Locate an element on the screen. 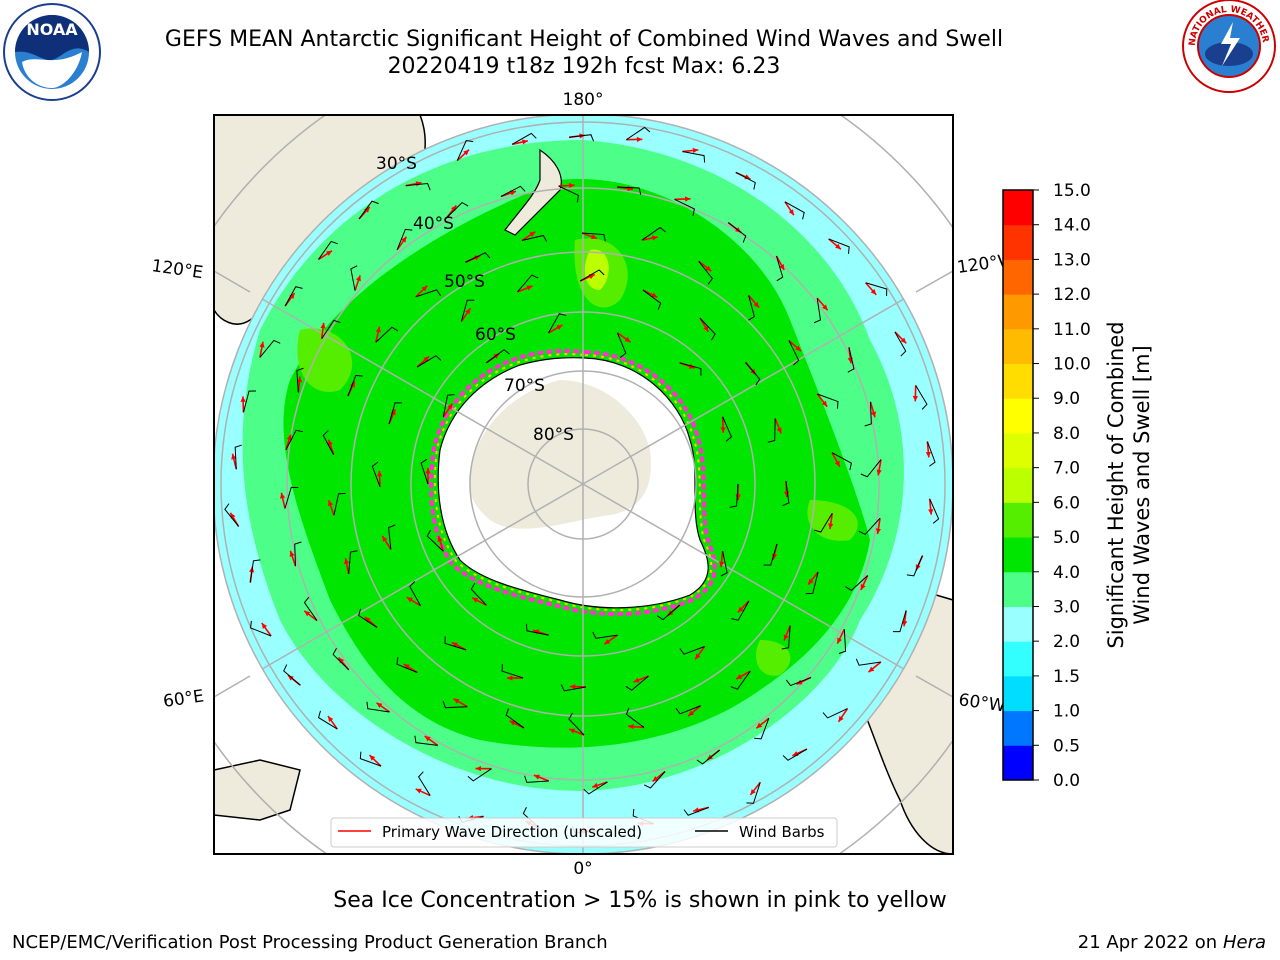  colorbar-tick-label: 6.0 is located at coordinates (1066, 503).